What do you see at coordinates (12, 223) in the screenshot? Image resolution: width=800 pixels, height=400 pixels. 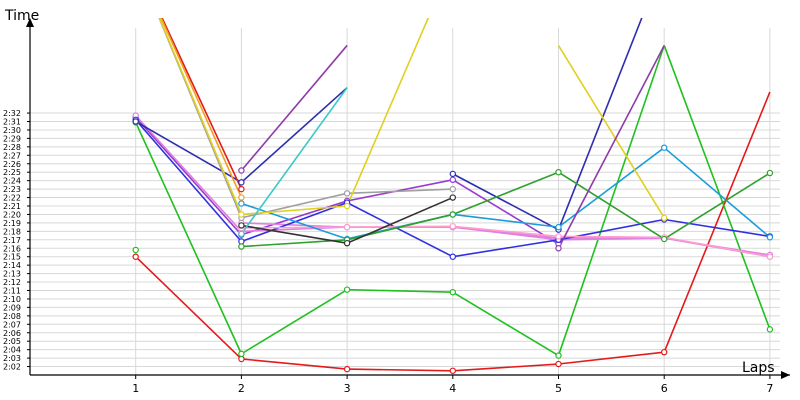 I see `y-tick-label: 2:19` at bounding box center [12, 223].